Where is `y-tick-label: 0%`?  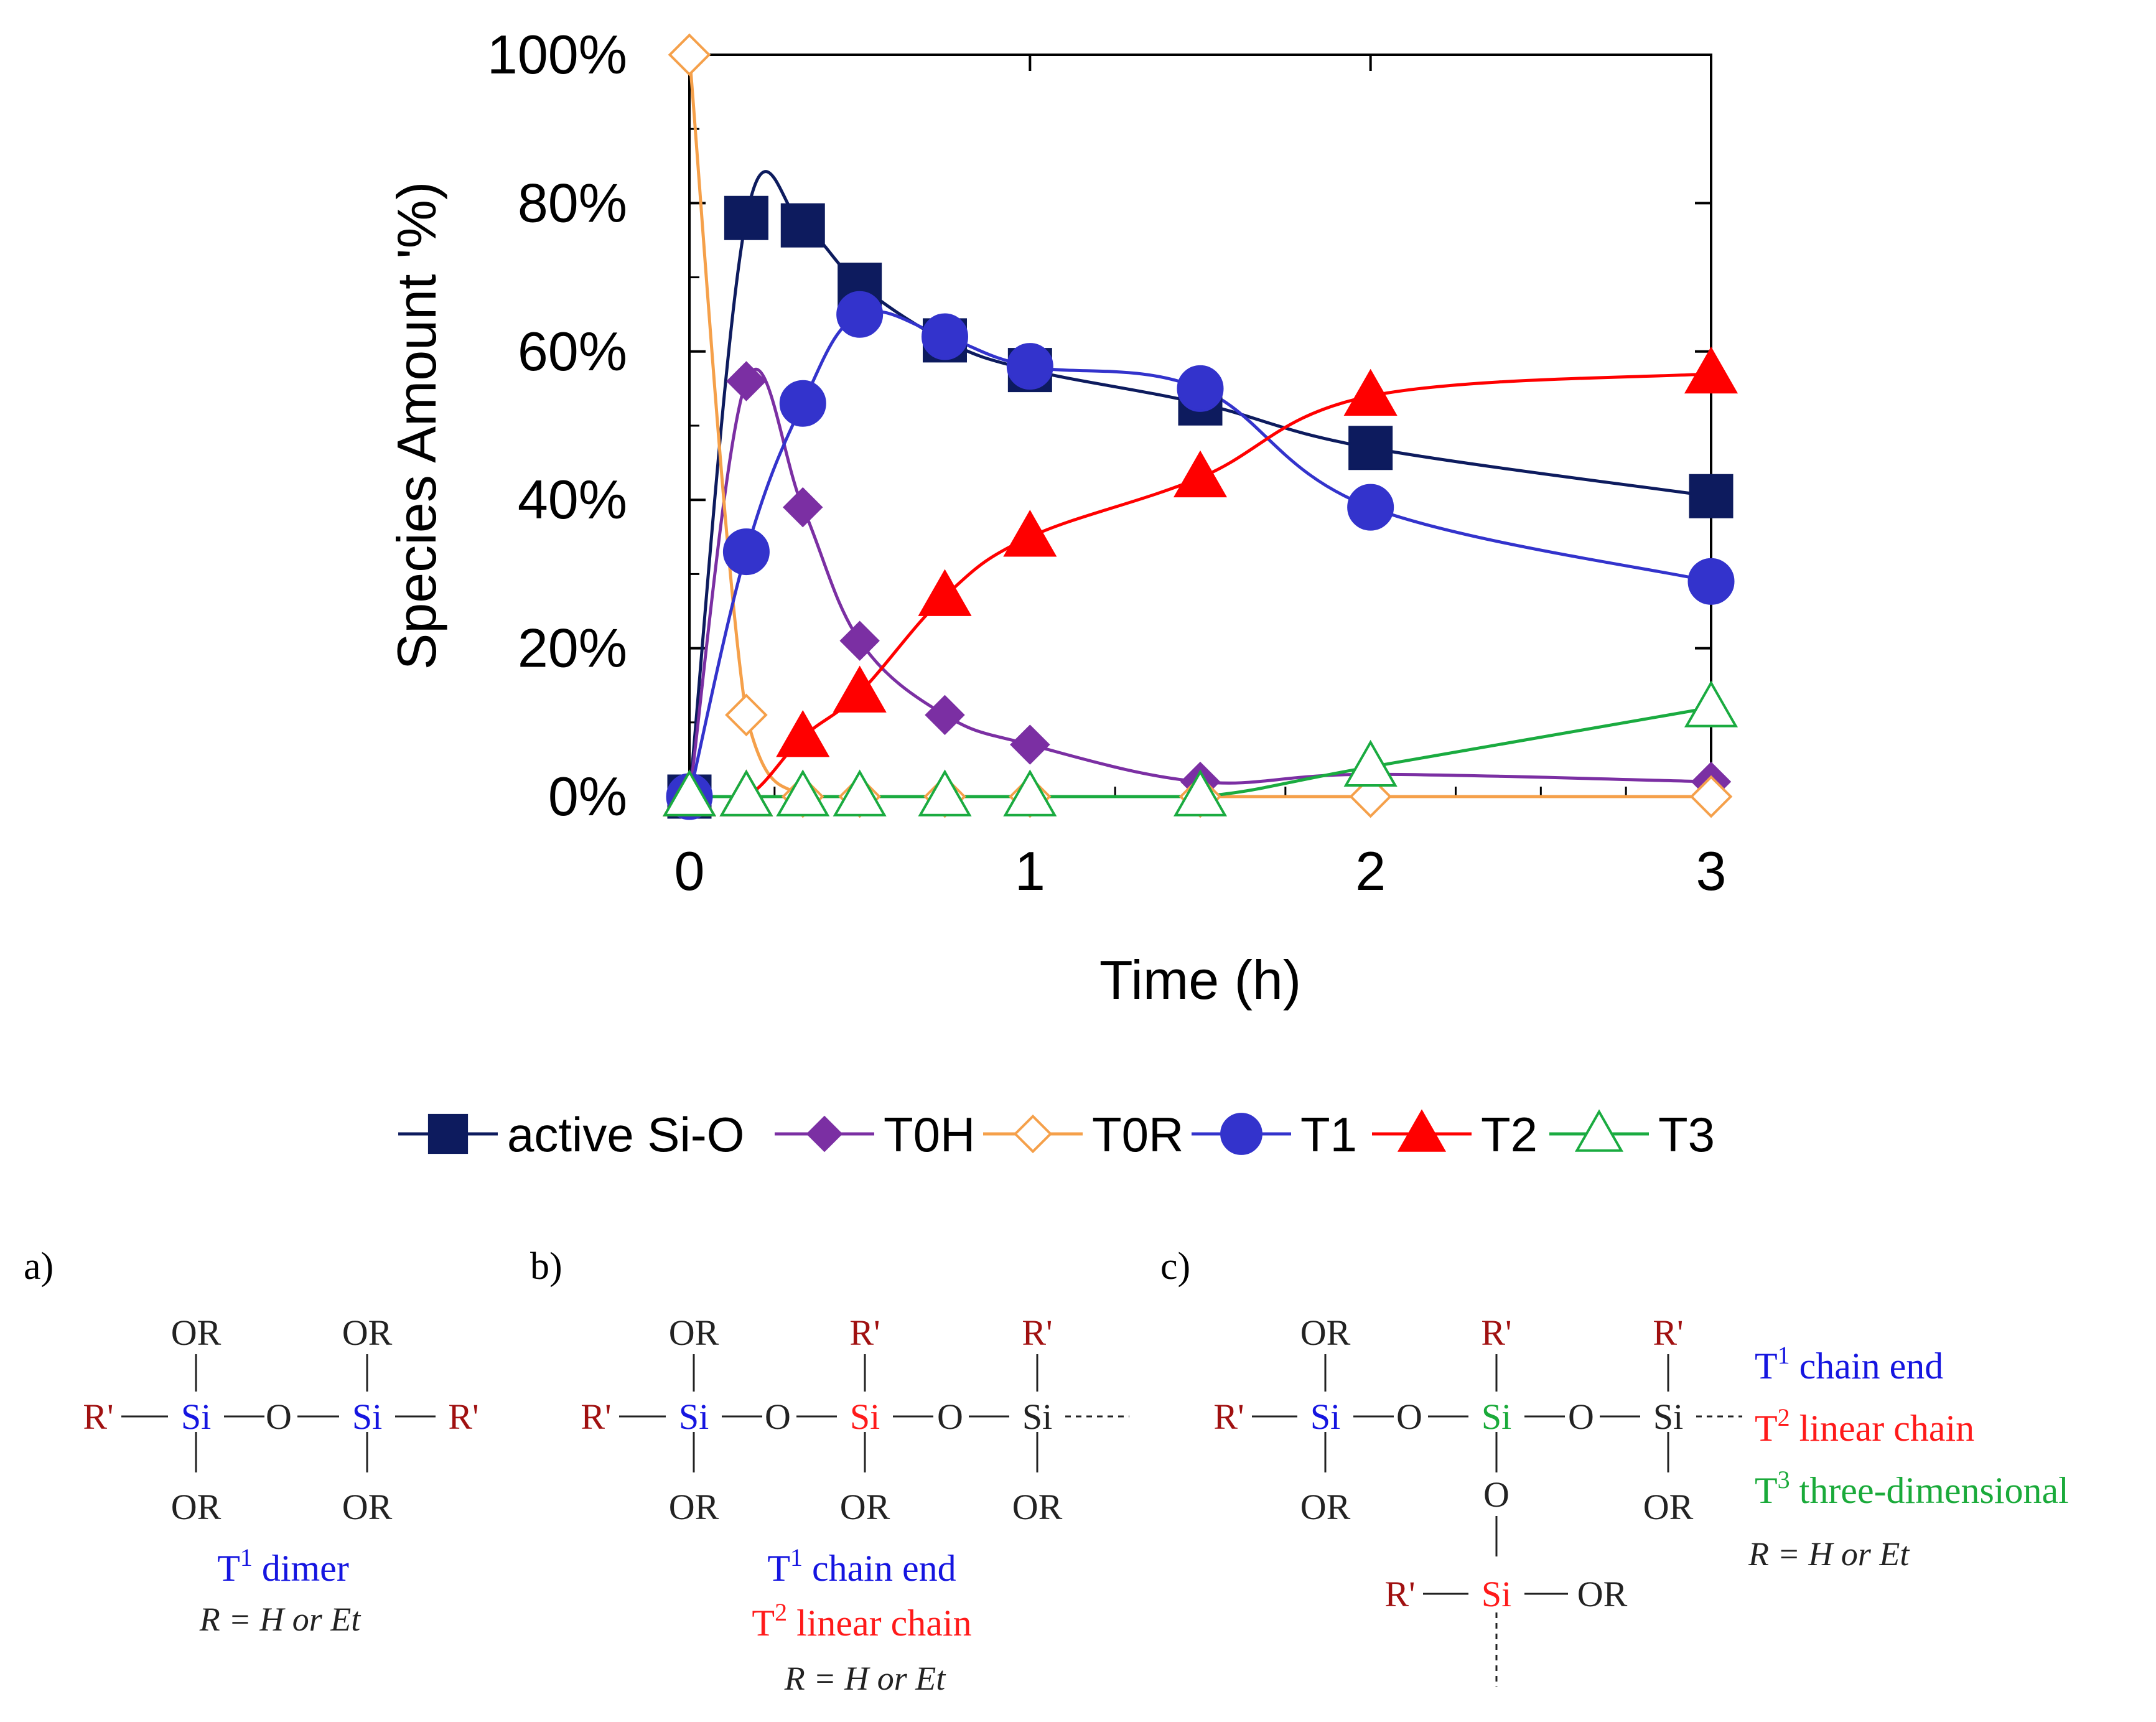 y-tick-label: 0% is located at coordinates (587, 796).